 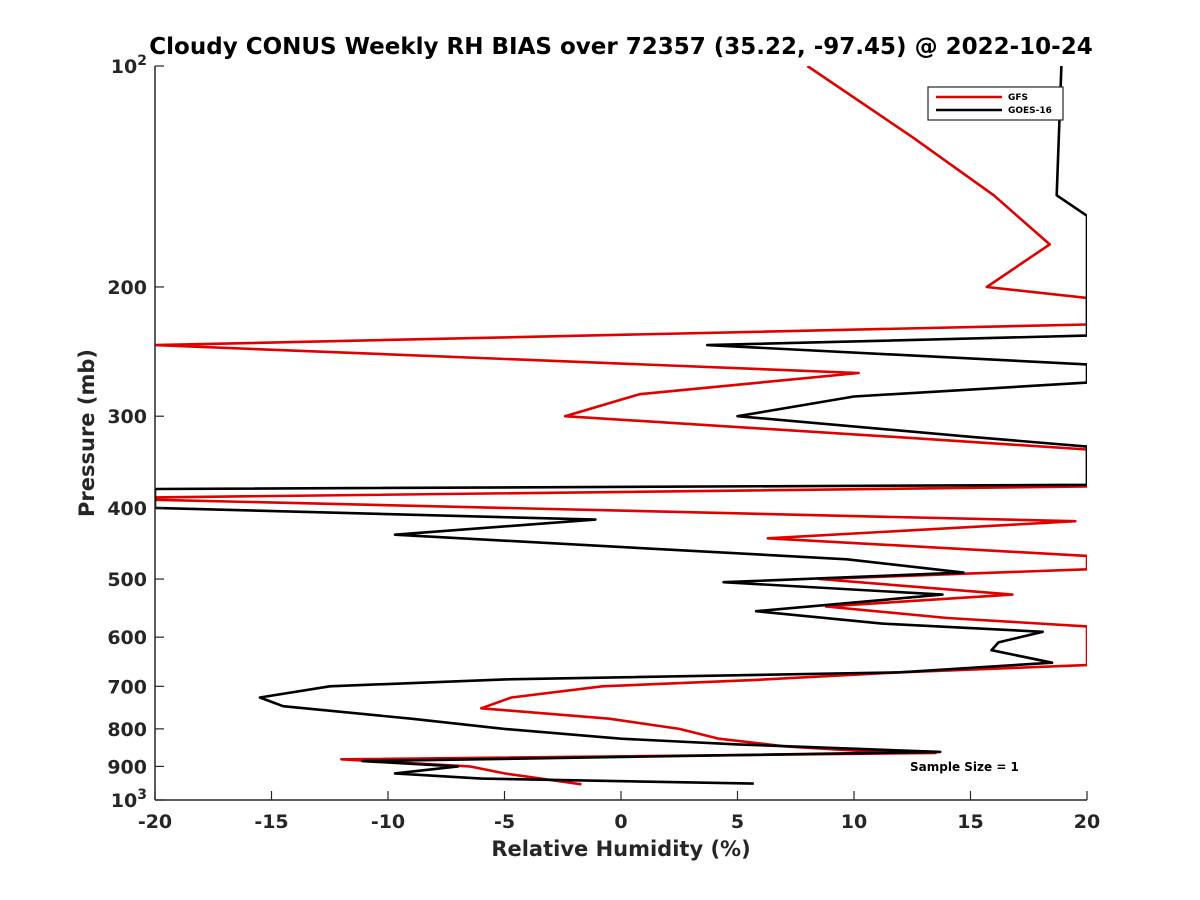 What do you see at coordinates (854, 822) in the screenshot?
I see `x-tick-label: 10` at bounding box center [854, 822].